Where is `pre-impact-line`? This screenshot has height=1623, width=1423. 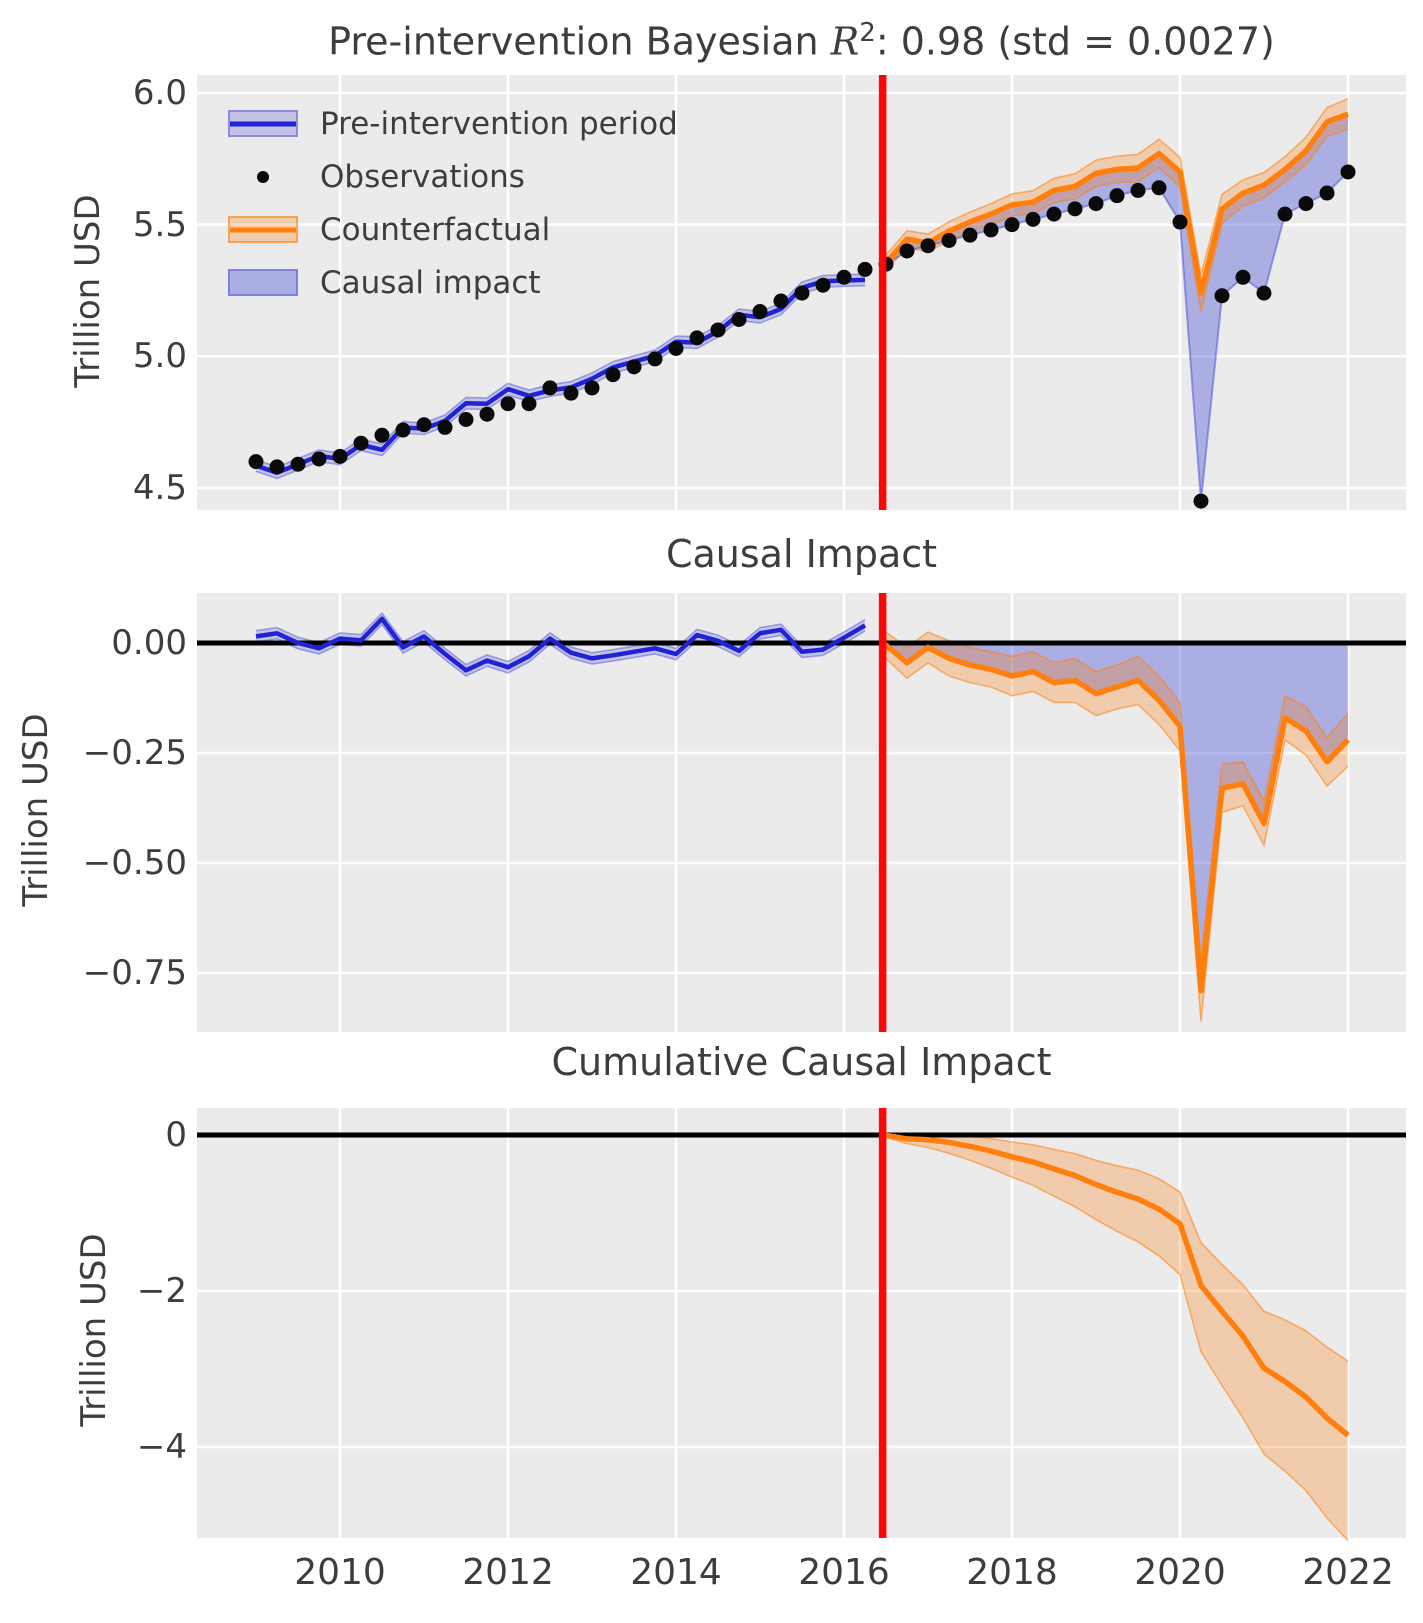
pre-impact-line is located at coordinates (561, 644).